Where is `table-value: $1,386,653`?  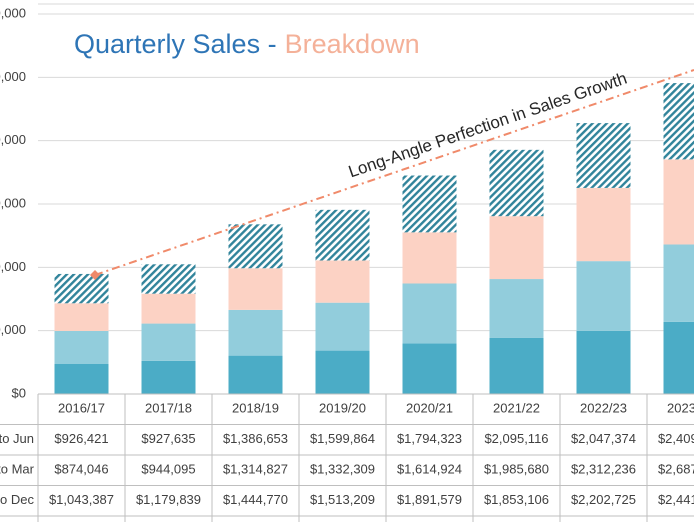
table-value: $1,386,653 is located at coordinates (255, 438).